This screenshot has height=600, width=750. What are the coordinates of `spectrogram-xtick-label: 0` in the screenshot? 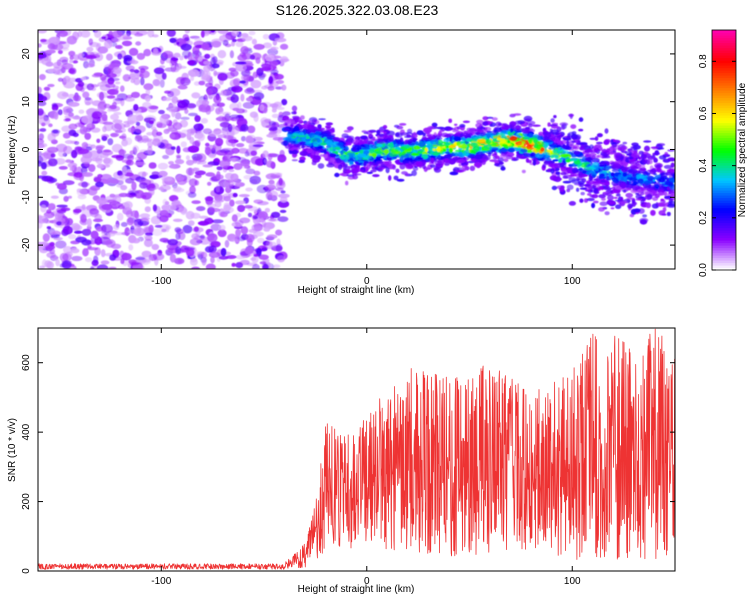 It's located at (367, 281).